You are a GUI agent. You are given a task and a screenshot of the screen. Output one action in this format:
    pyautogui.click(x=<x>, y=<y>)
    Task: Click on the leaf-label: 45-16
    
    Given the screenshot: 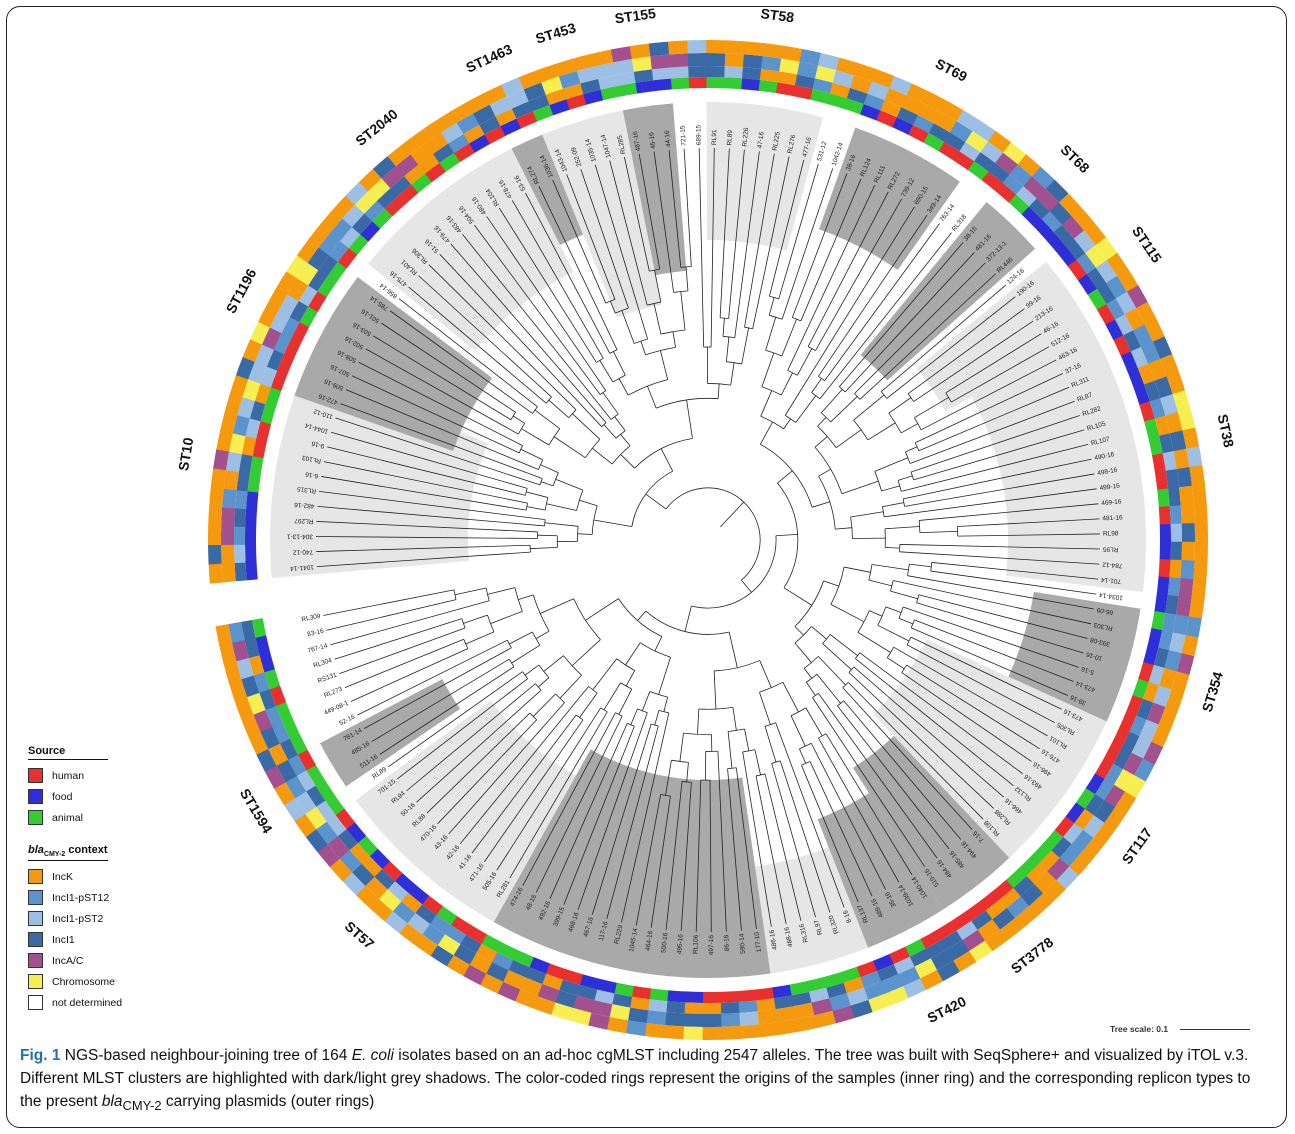 What is the action you would take?
    pyautogui.click(x=652, y=140)
    